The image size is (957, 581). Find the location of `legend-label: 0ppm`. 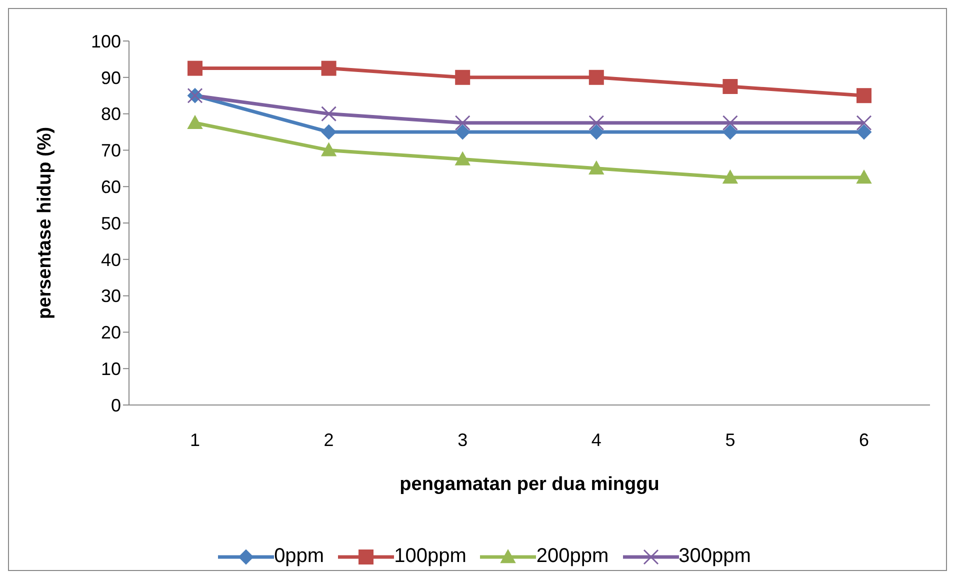

legend-label: 0ppm is located at coordinates (299, 556).